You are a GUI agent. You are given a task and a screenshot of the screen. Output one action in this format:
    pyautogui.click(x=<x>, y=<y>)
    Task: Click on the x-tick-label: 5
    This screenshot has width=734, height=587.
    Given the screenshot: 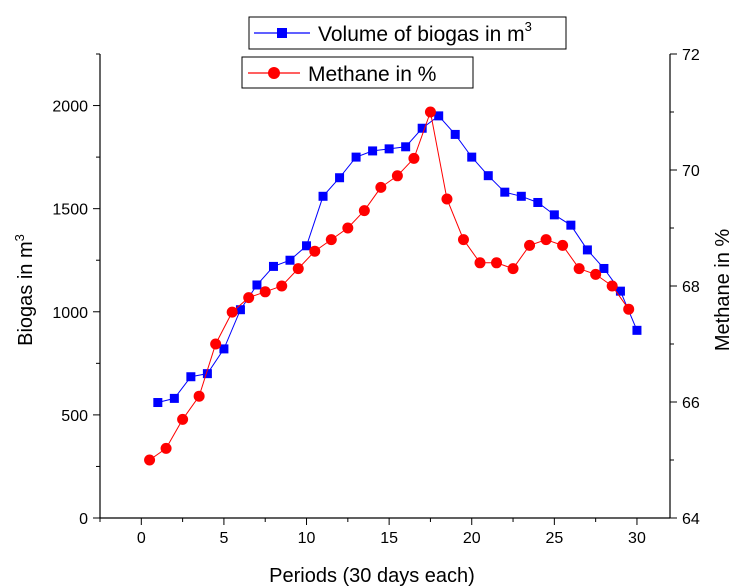 What is the action you would take?
    pyautogui.click(x=223, y=538)
    